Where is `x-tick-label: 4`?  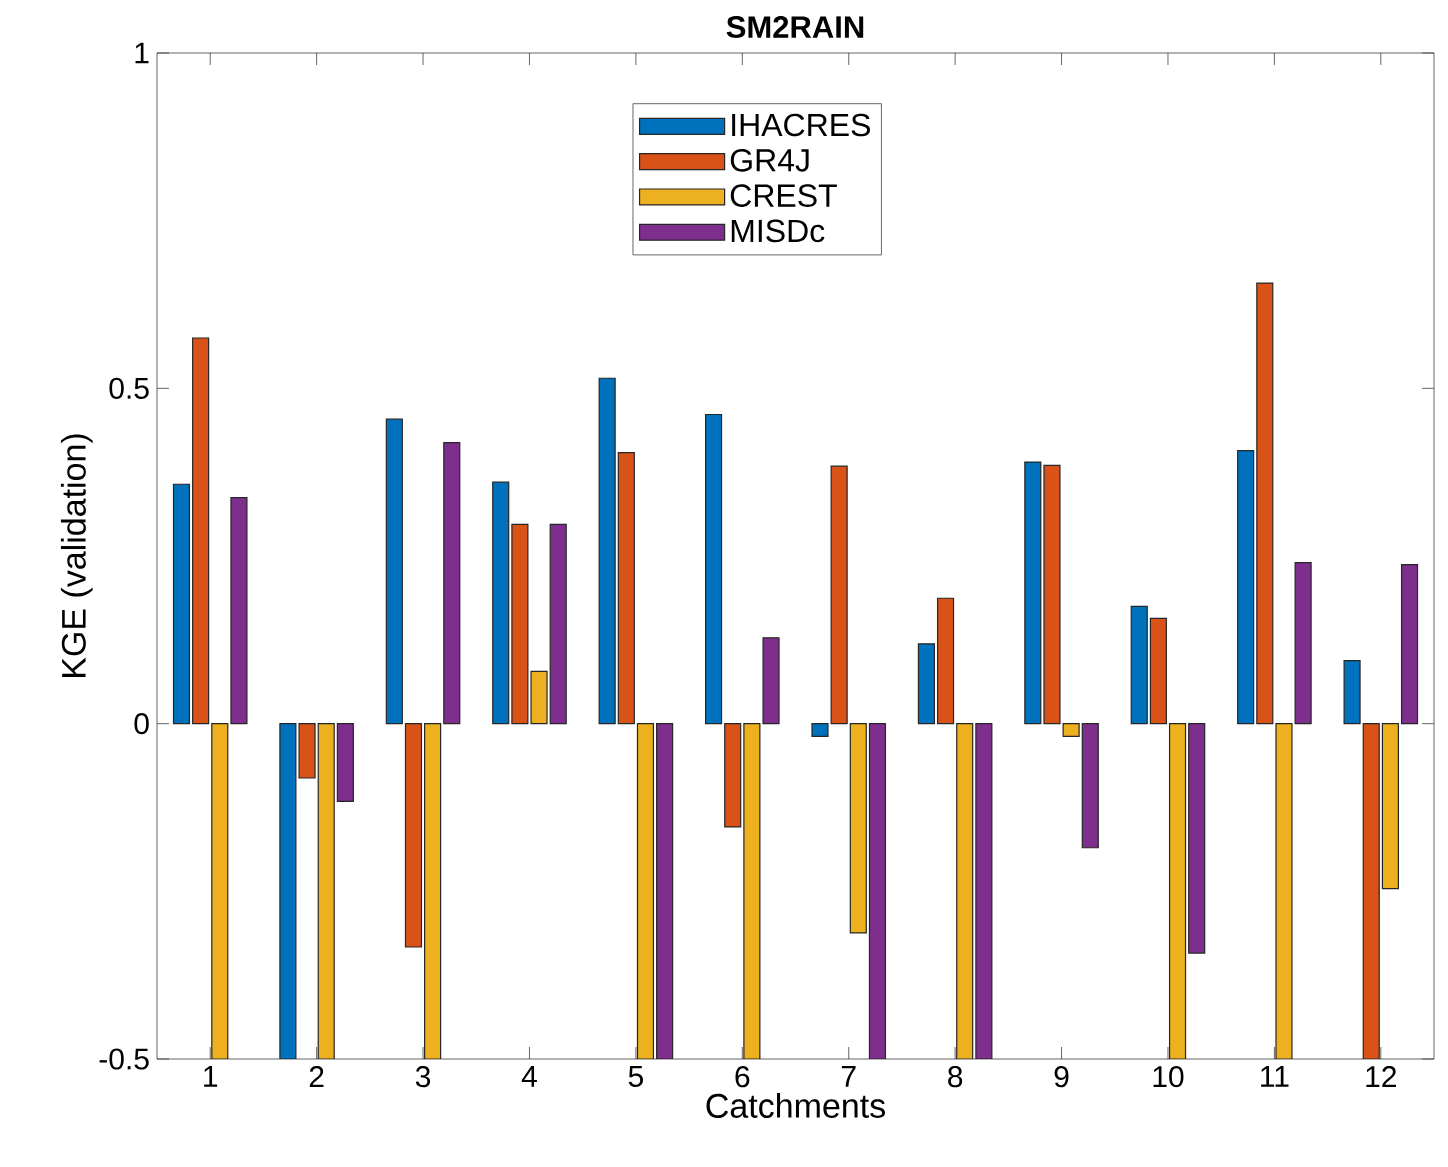 x-tick-label: 4 is located at coordinates (529, 1076).